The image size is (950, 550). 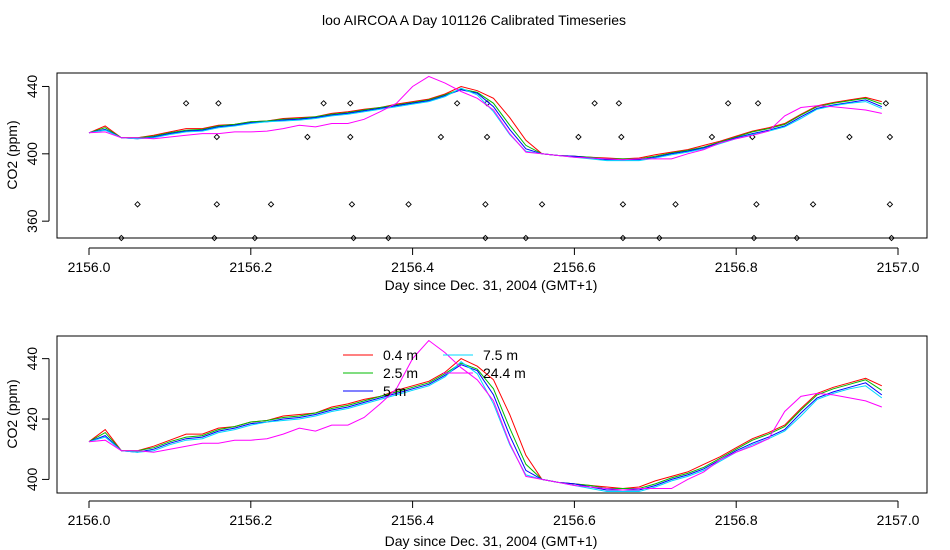 I want to click on bottom-x-tick-label: 2156.2, so click(x=250, y=520).